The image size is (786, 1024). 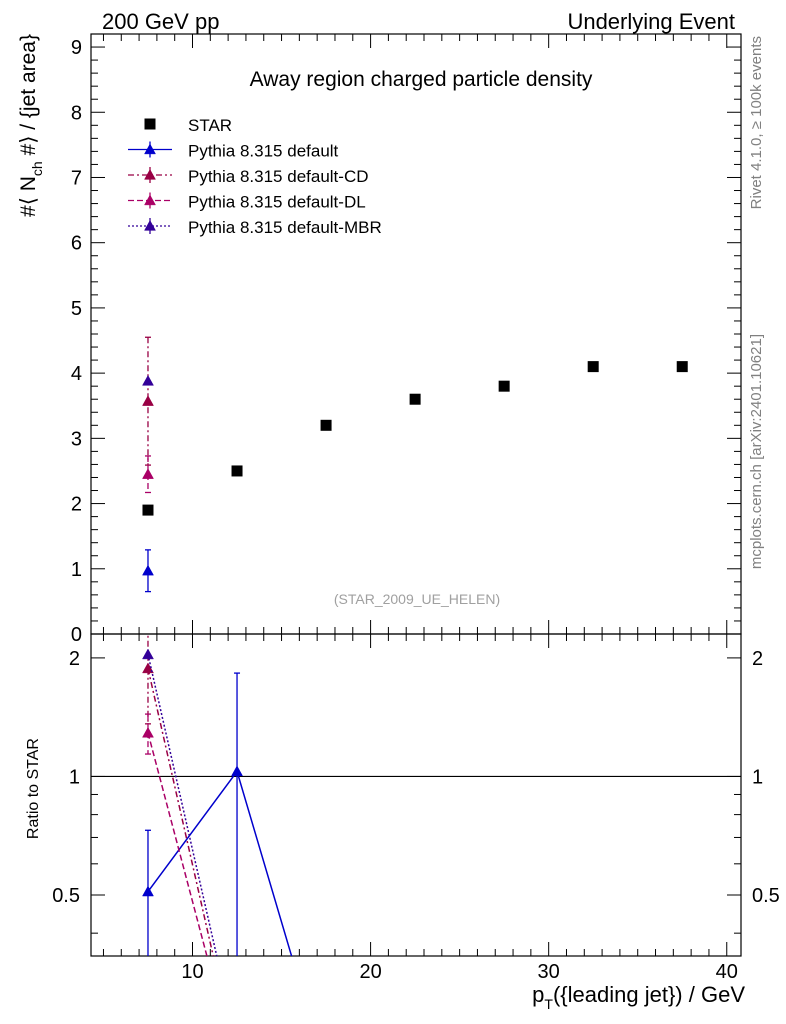 I want to click on legend-entry: Pythia 8.315 default-MBR, so click(x=255, y=227).